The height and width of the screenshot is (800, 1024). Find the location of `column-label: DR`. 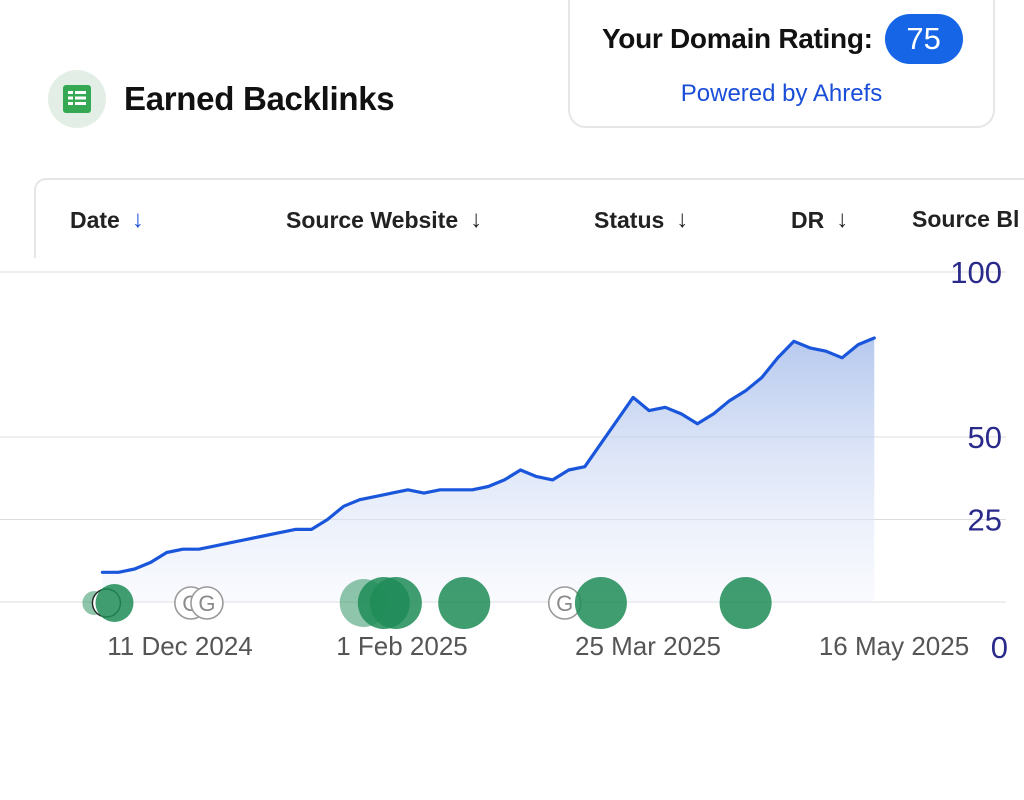

column-label: DR is located at coordinates (808, 219).